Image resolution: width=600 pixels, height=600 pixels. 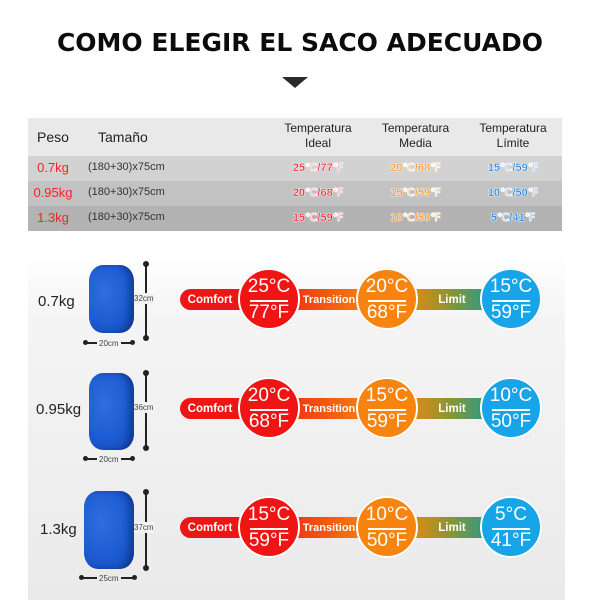 What do you see at coordinates (144, 298) in the screenshot?
I see `height-dimension-label: 32cm` at bounding box center [144, 298].